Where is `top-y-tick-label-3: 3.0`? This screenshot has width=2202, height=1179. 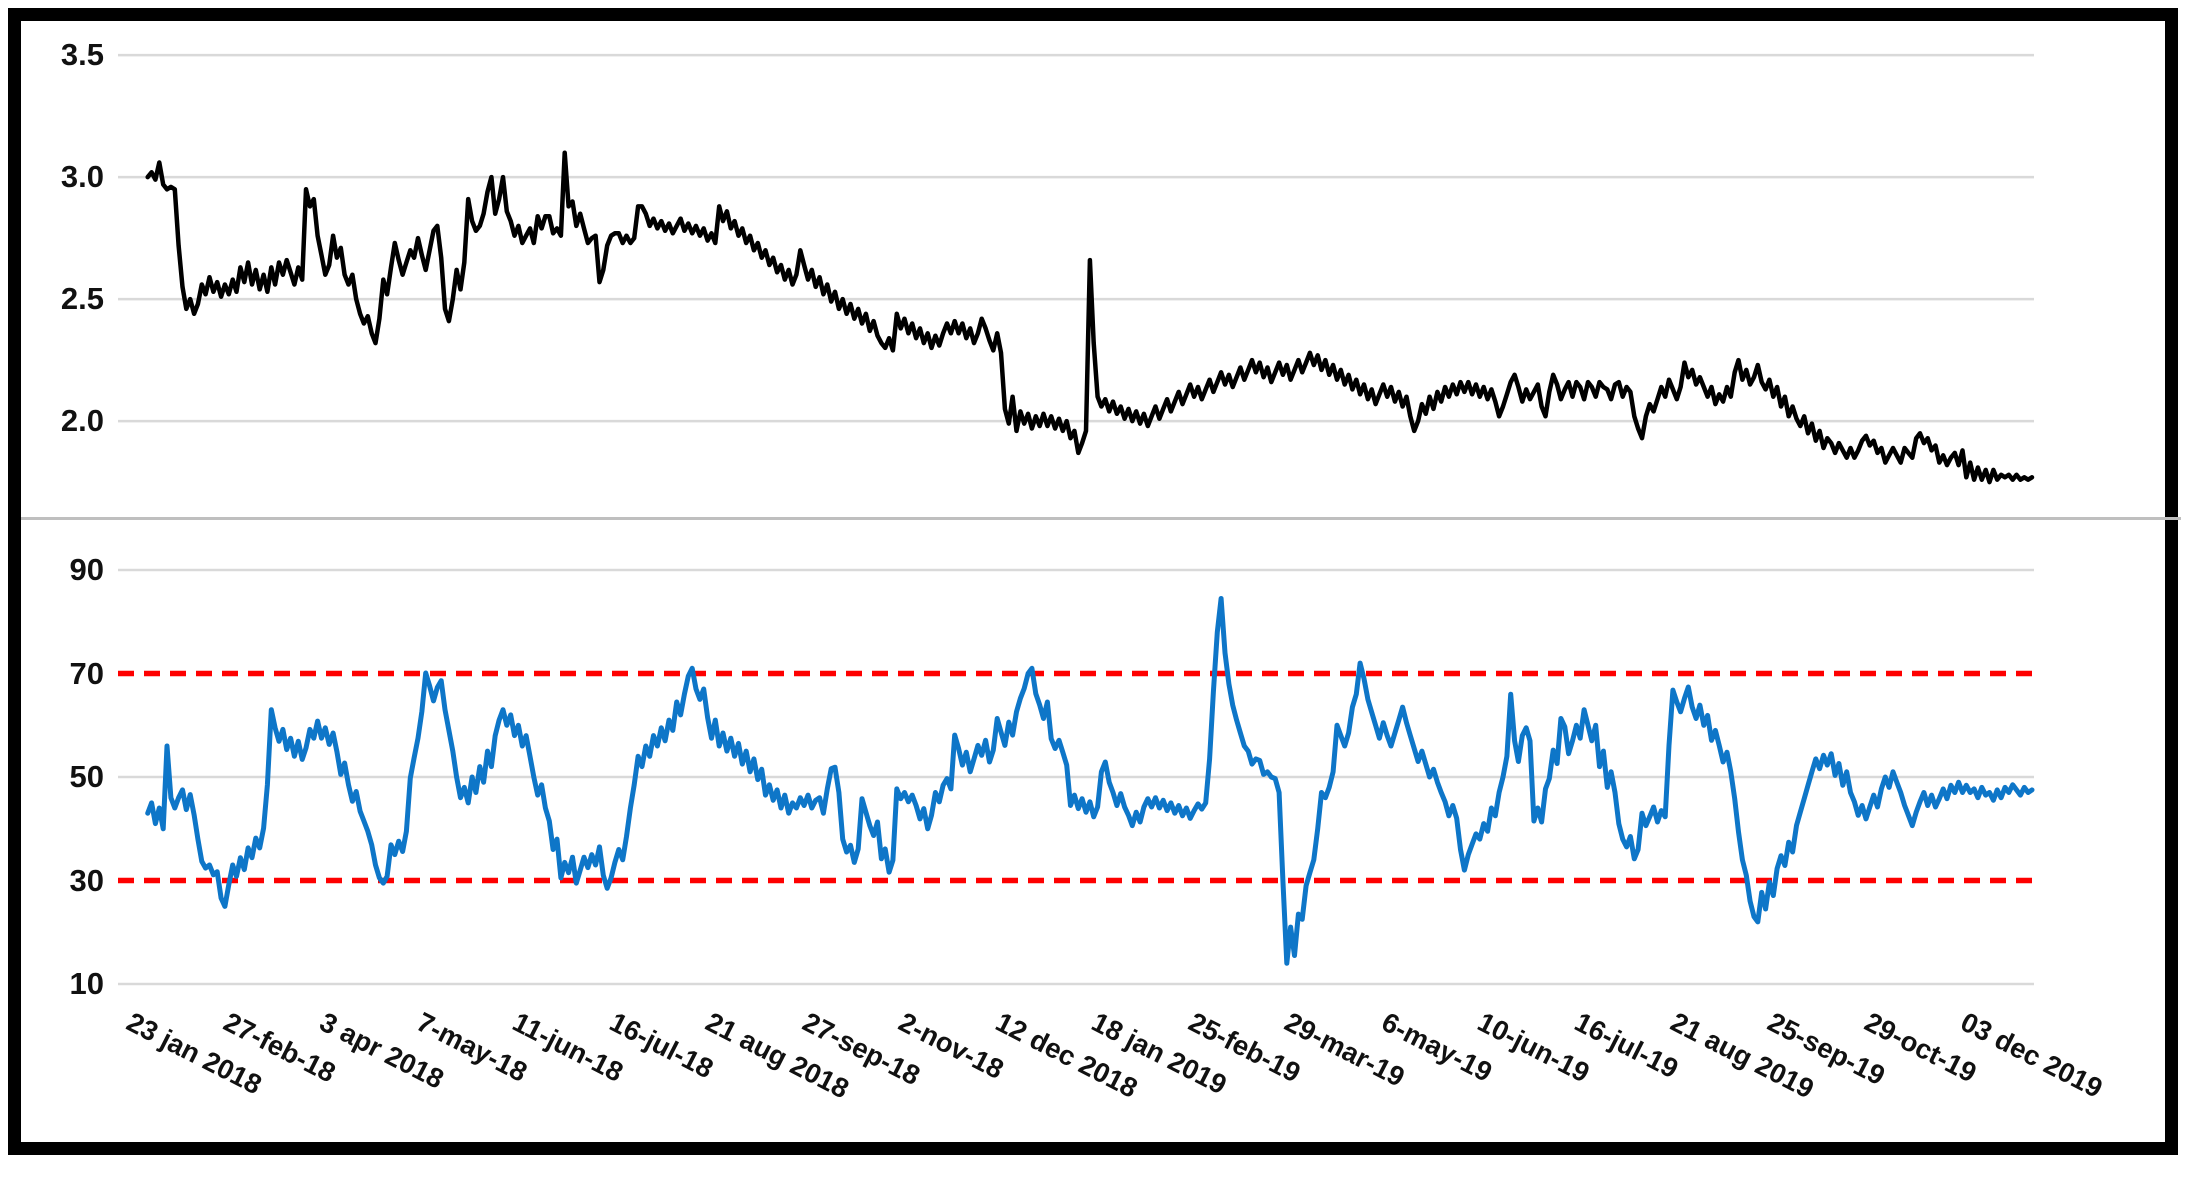
top-y-tick-label-3: 3.0 is located at coordinates (82, 177).